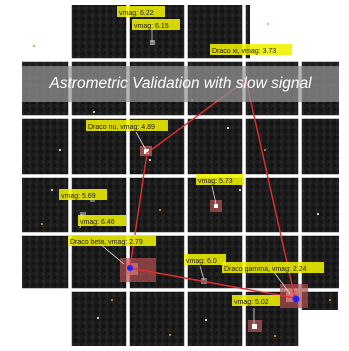 Image resolution: width=349 pixels, height=351 pixels. What do you see at coordinates (251, 302) in the screenshot?
I see `svg-text: vmag: 5.02` at bounding box center [251, 302].